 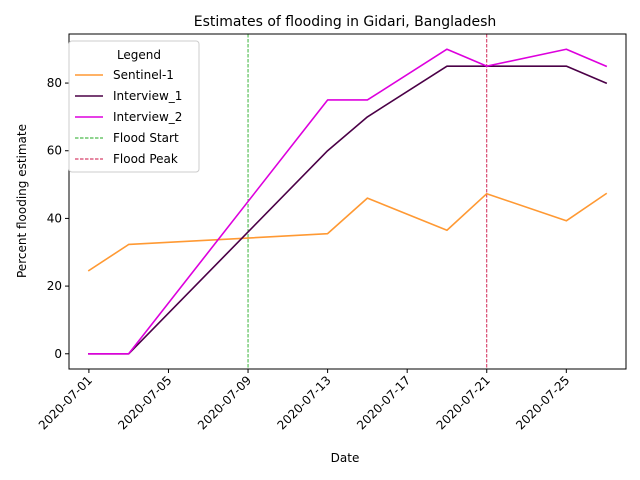 I want to click on legend-label: Interview_2, so click(x=147, y=117).